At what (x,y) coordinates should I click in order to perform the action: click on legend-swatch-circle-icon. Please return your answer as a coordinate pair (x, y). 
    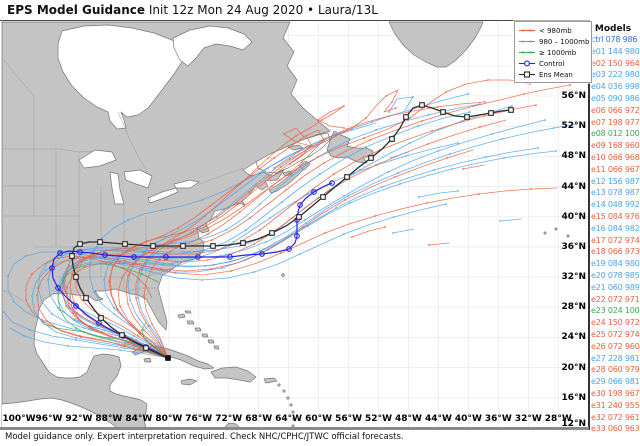
    Looking at the image, I should click on (527, 63).